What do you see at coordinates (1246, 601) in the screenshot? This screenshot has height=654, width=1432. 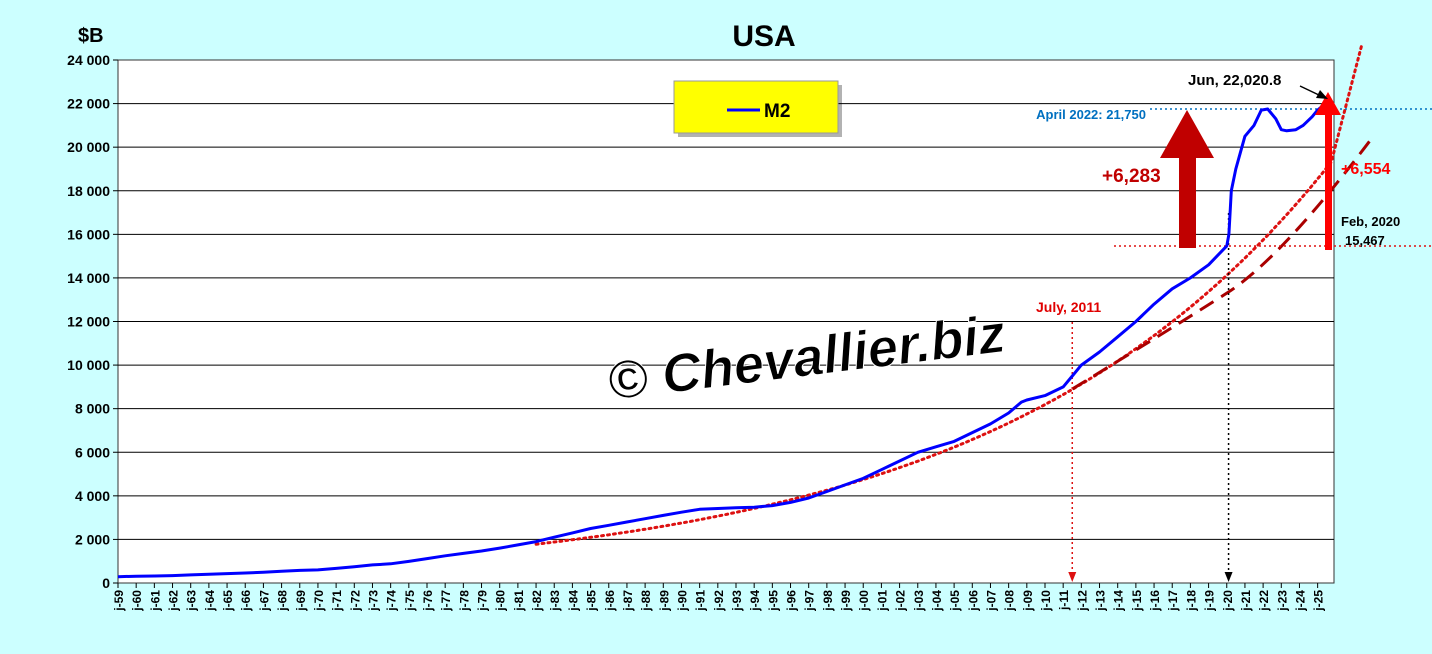 I see `x-tick-label: j-21` at bounding box center [1246, 601].